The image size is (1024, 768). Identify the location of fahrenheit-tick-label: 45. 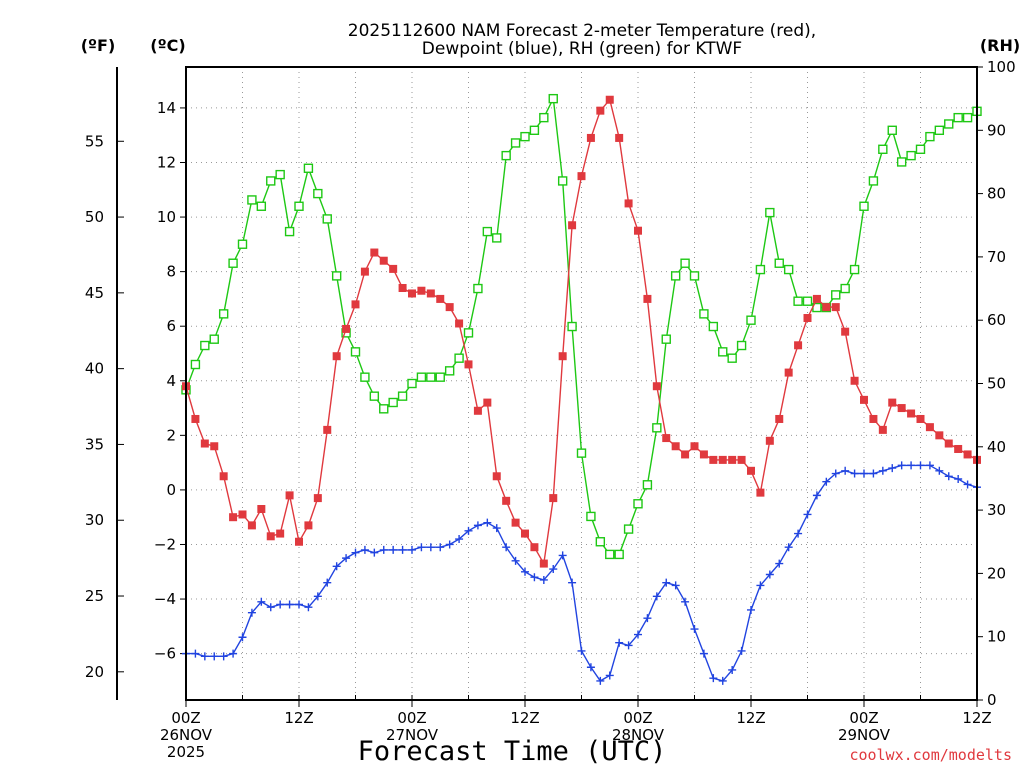
(94, 293).